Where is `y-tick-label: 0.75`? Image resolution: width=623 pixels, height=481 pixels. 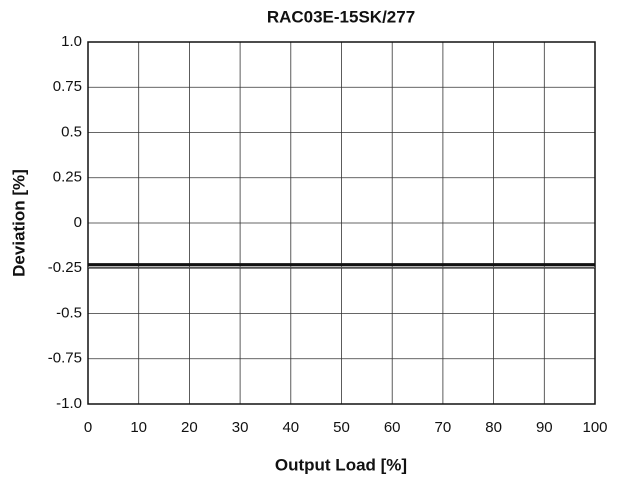
y-tick-label: 0.75 is located at coordinates (67, 86).